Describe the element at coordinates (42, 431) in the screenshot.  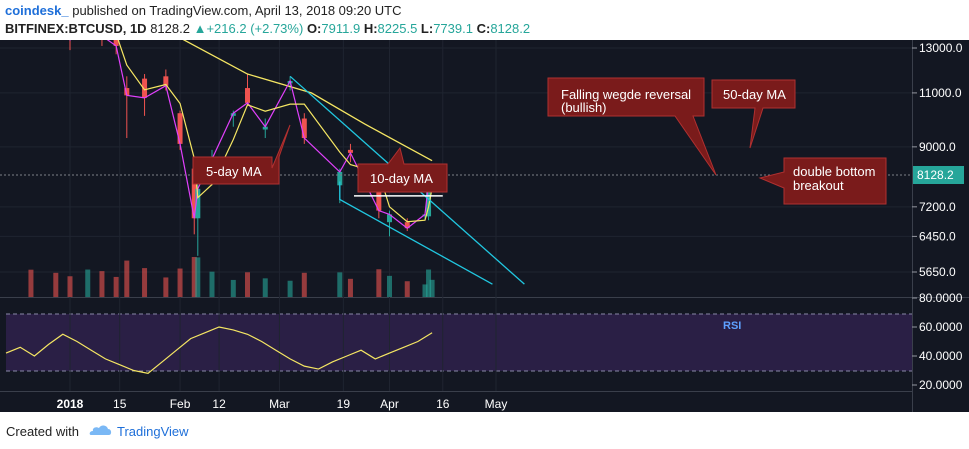
I see `created-with-label: Created with` at that location.